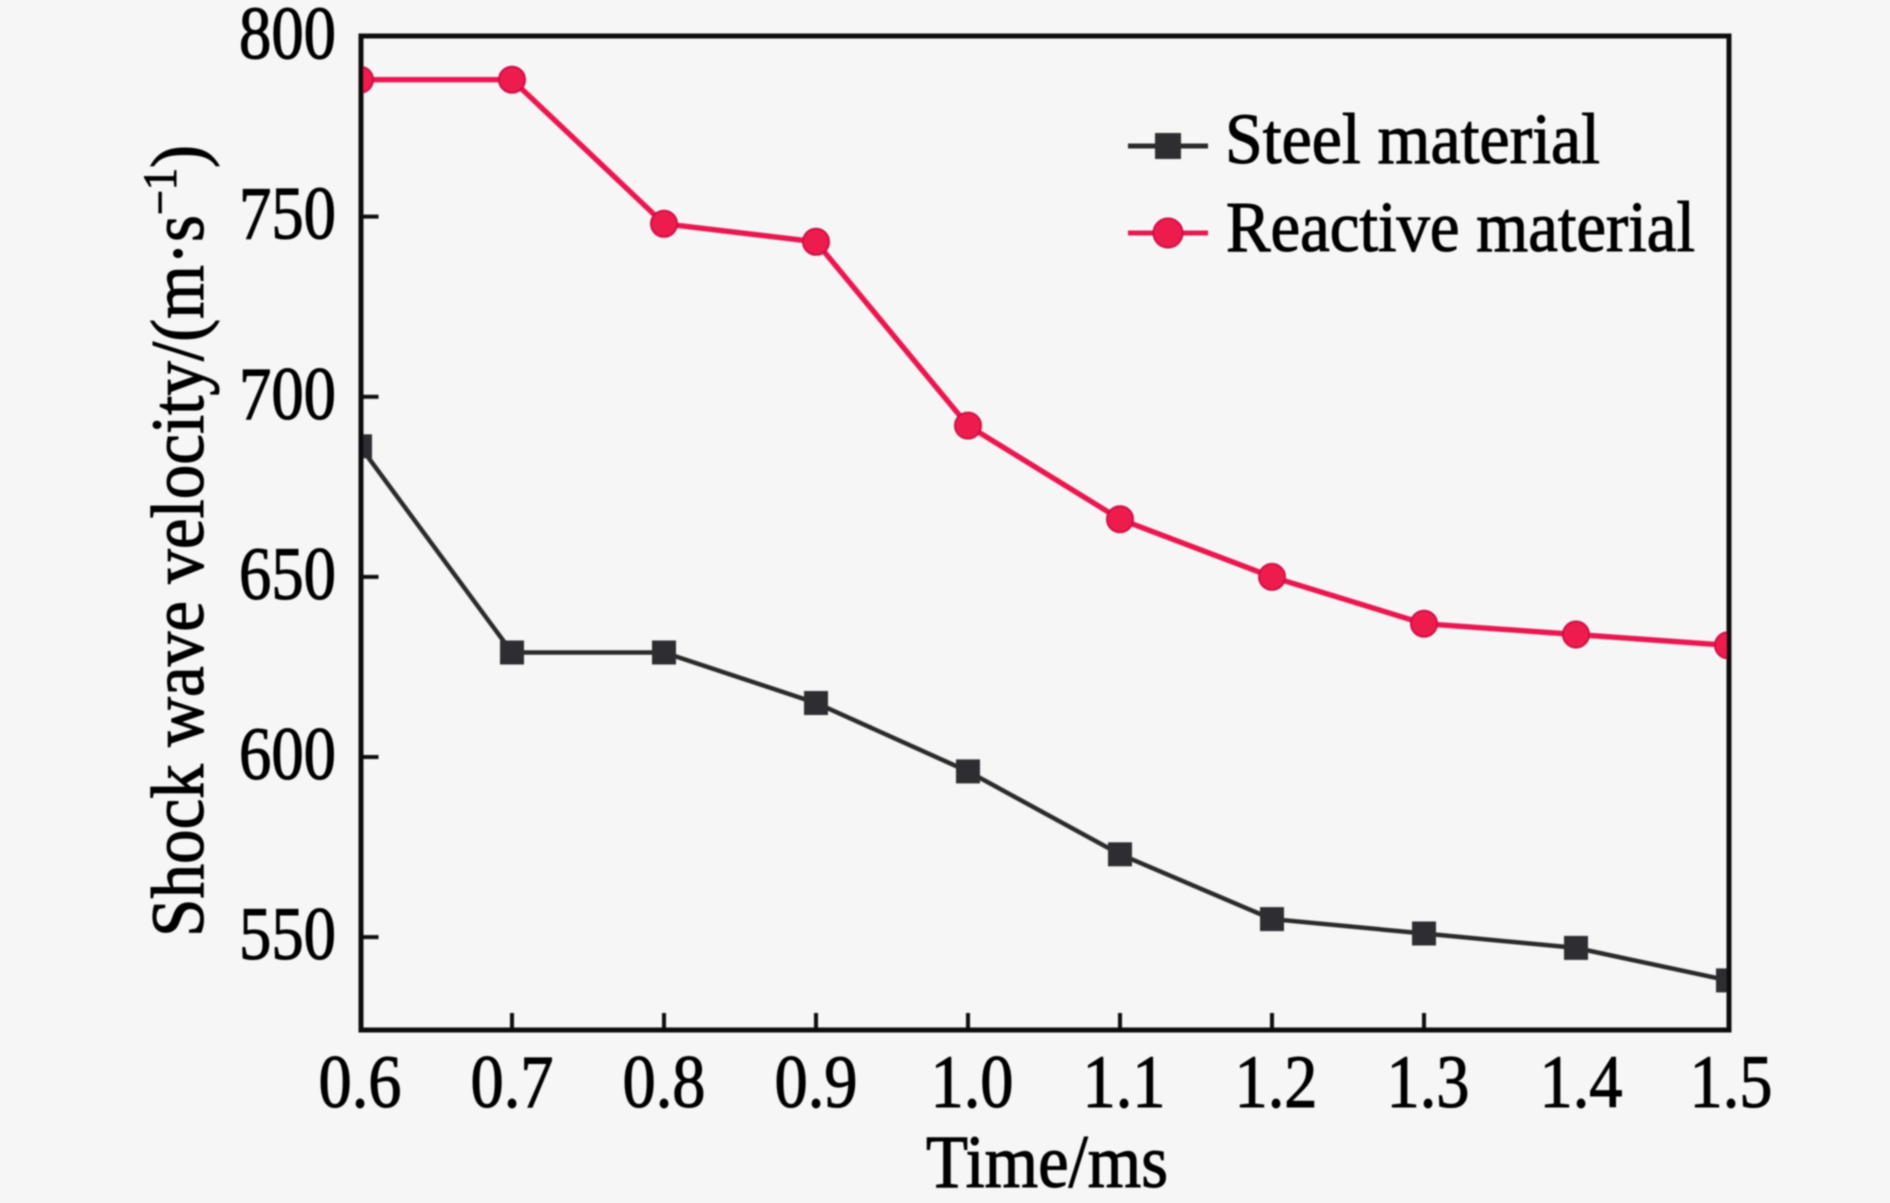 The height and width of the screenshot is (1203, 1890). Describe the element at coordinates (512, 1082) in the screenshot. I see `svg-text: 0.7` at that location.